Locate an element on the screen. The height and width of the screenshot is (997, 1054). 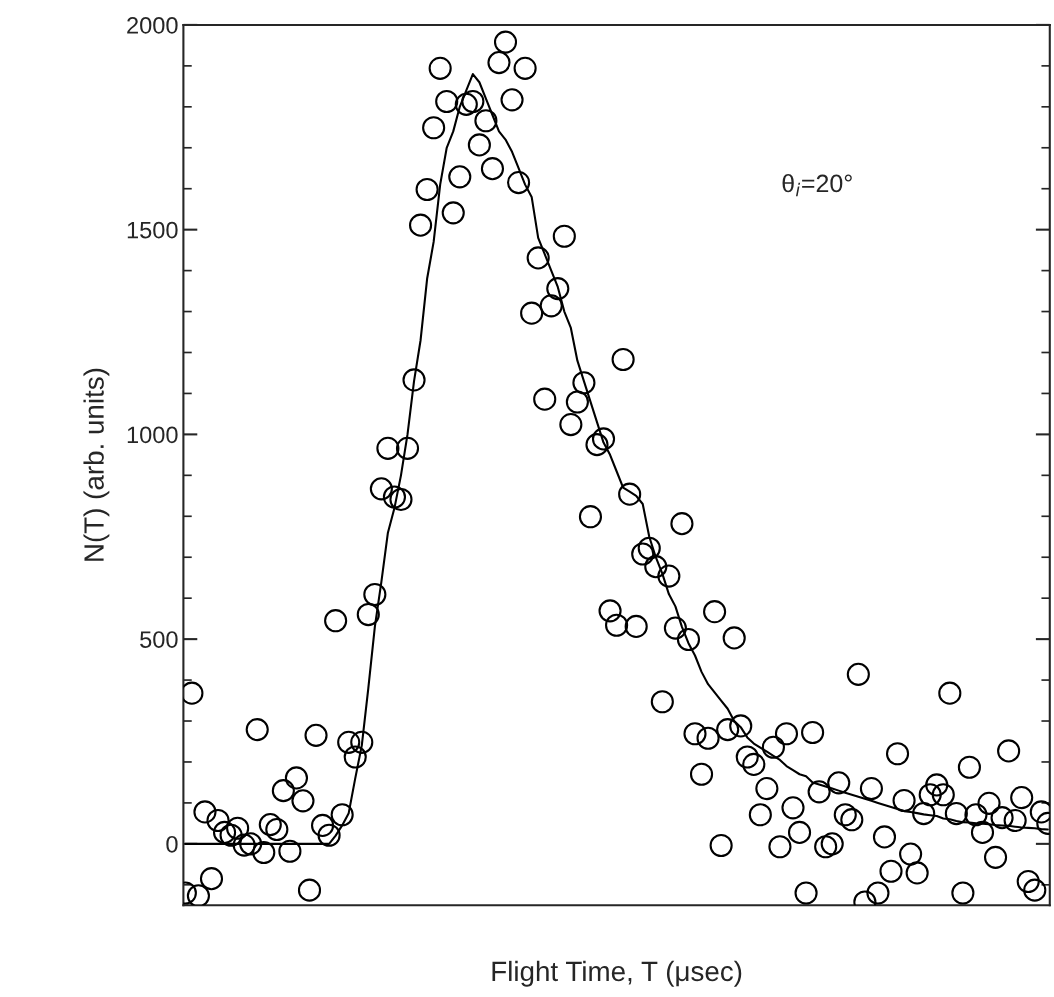
y-tick-label: 1500 is located at coordinates (152, 230).